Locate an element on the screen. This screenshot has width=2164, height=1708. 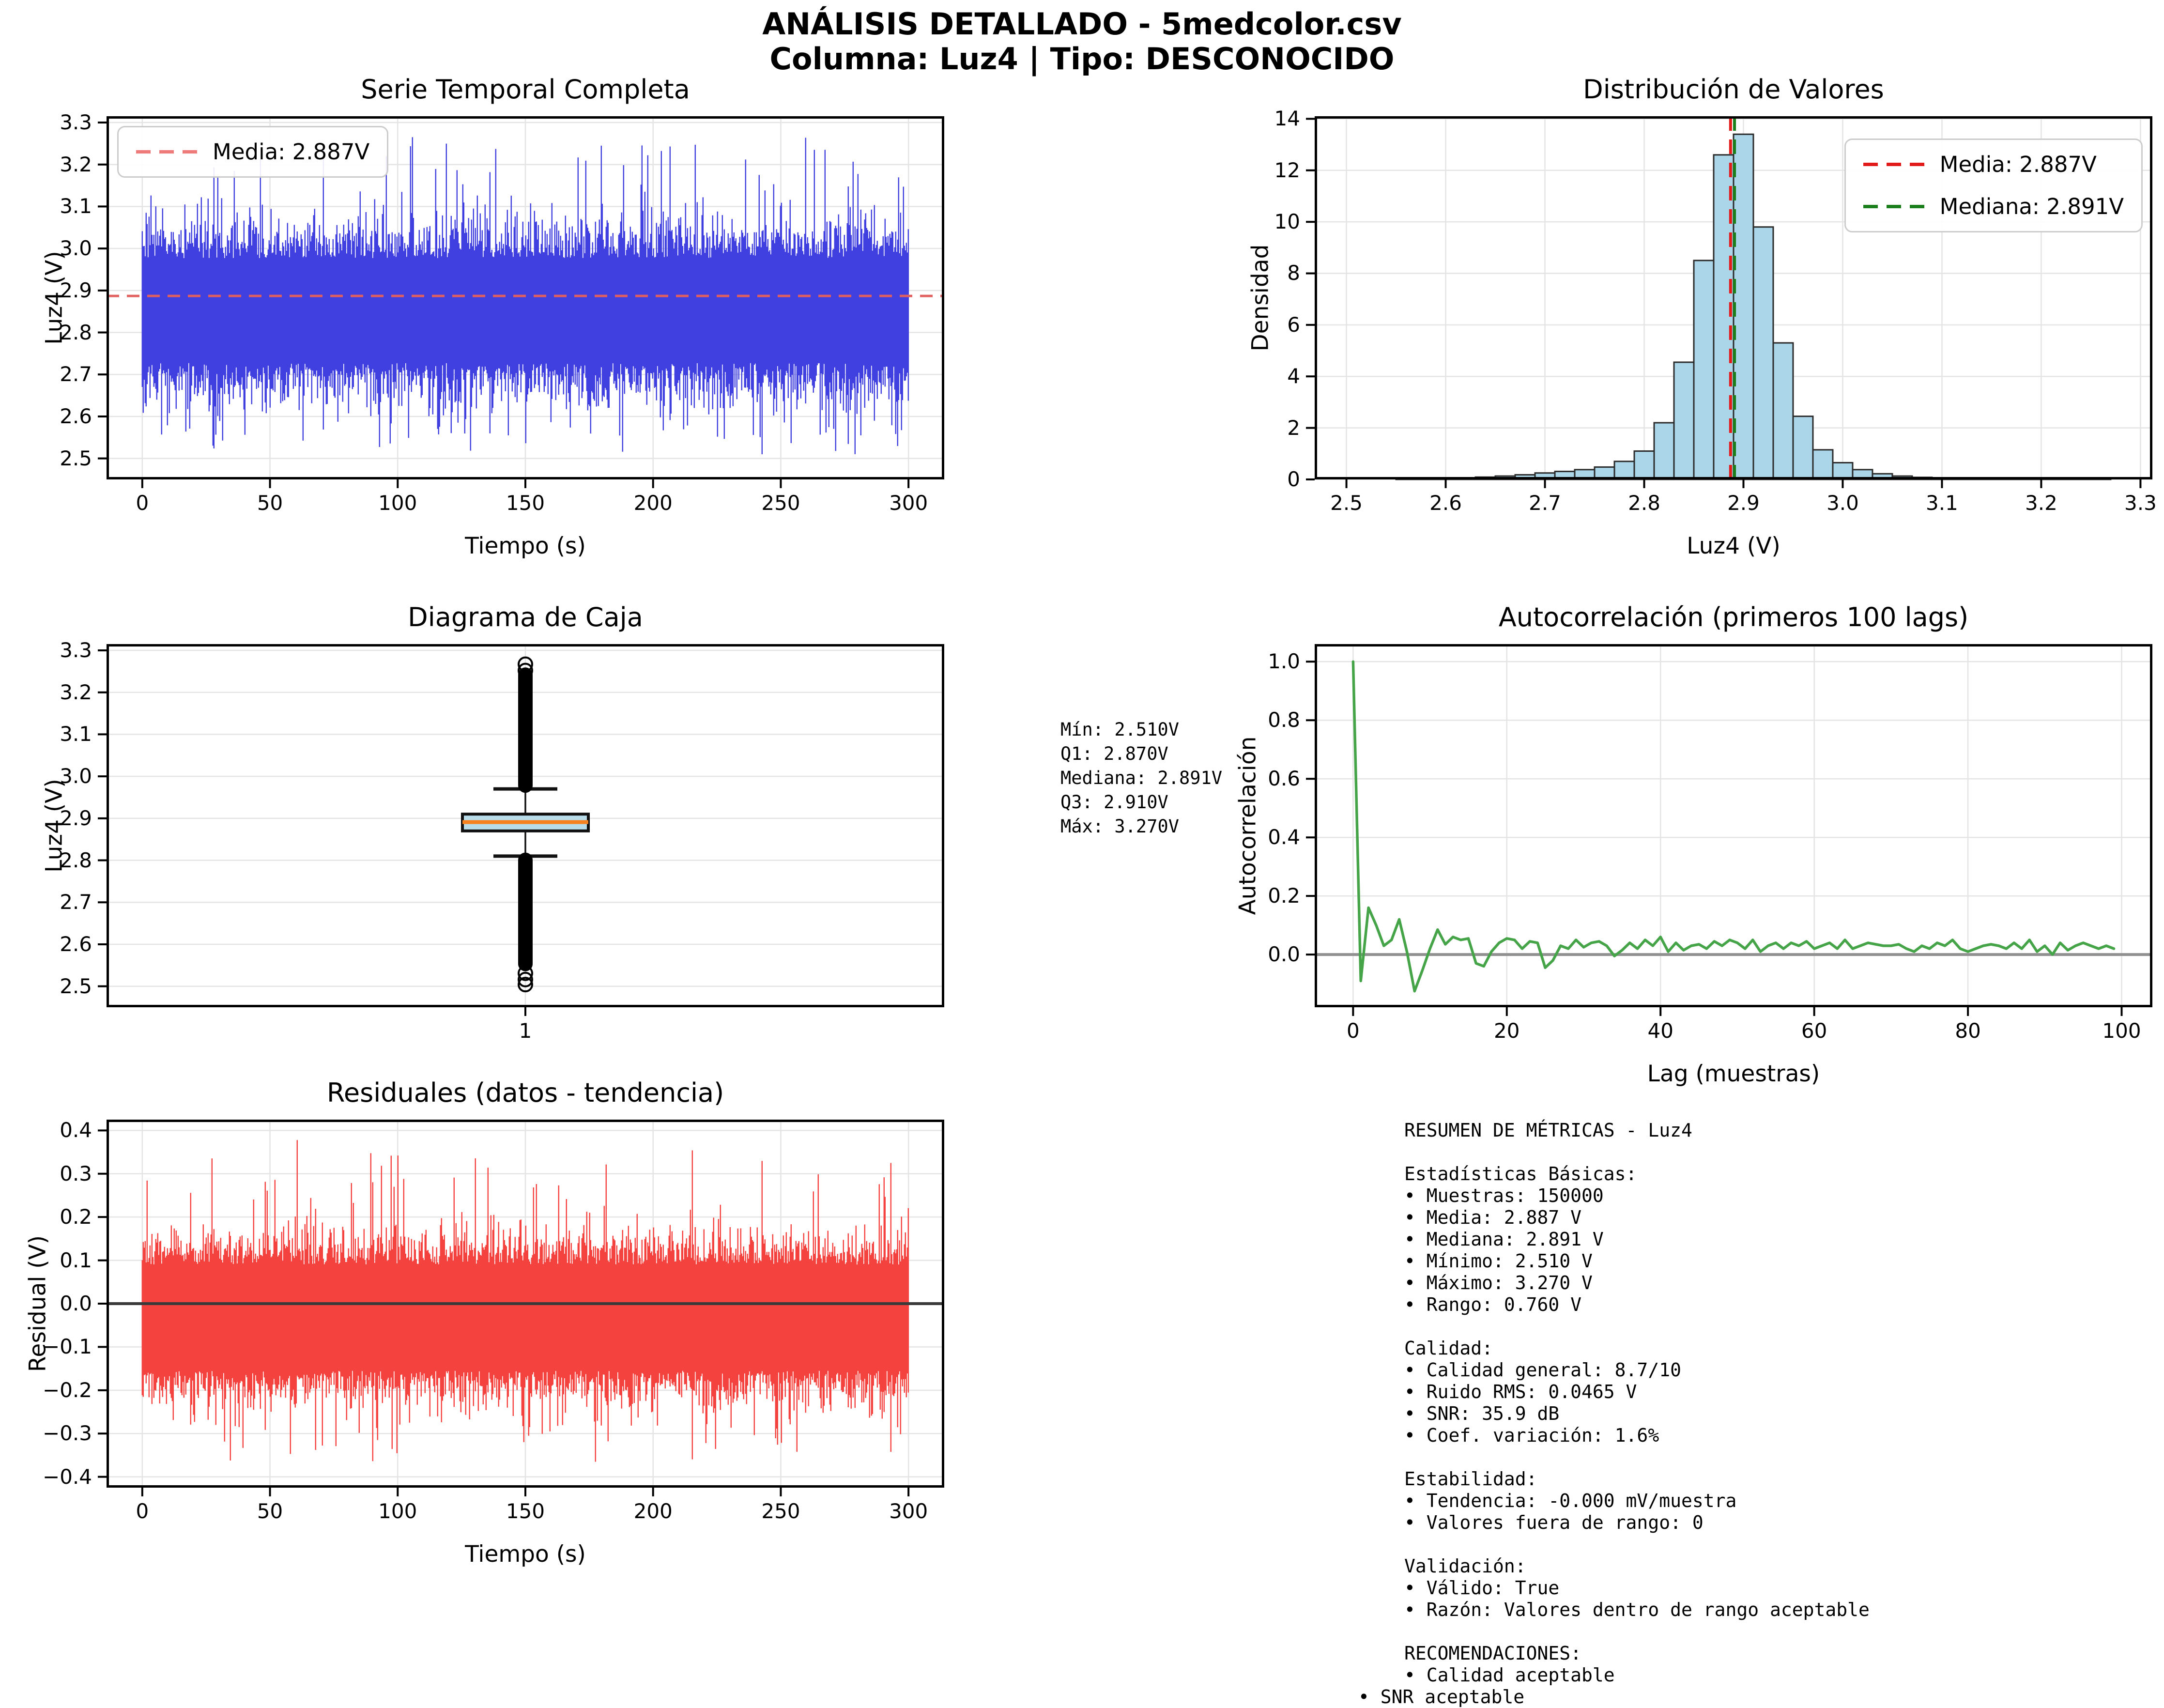
boxplot-canvas is located at coordinates (525, 825).